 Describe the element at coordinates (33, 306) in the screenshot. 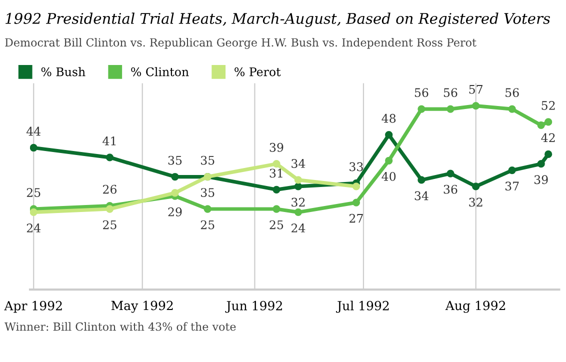

I see `x-tick-label: Apr 1992` at that location.